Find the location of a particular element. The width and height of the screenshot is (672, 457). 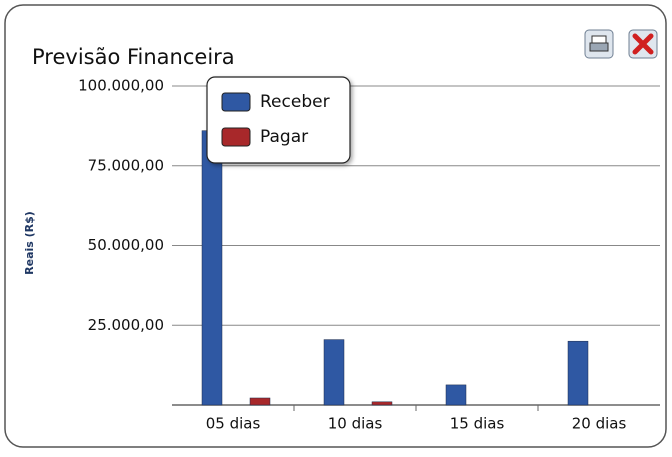

legend-label: Pagar is located at coordinates (284, 137).